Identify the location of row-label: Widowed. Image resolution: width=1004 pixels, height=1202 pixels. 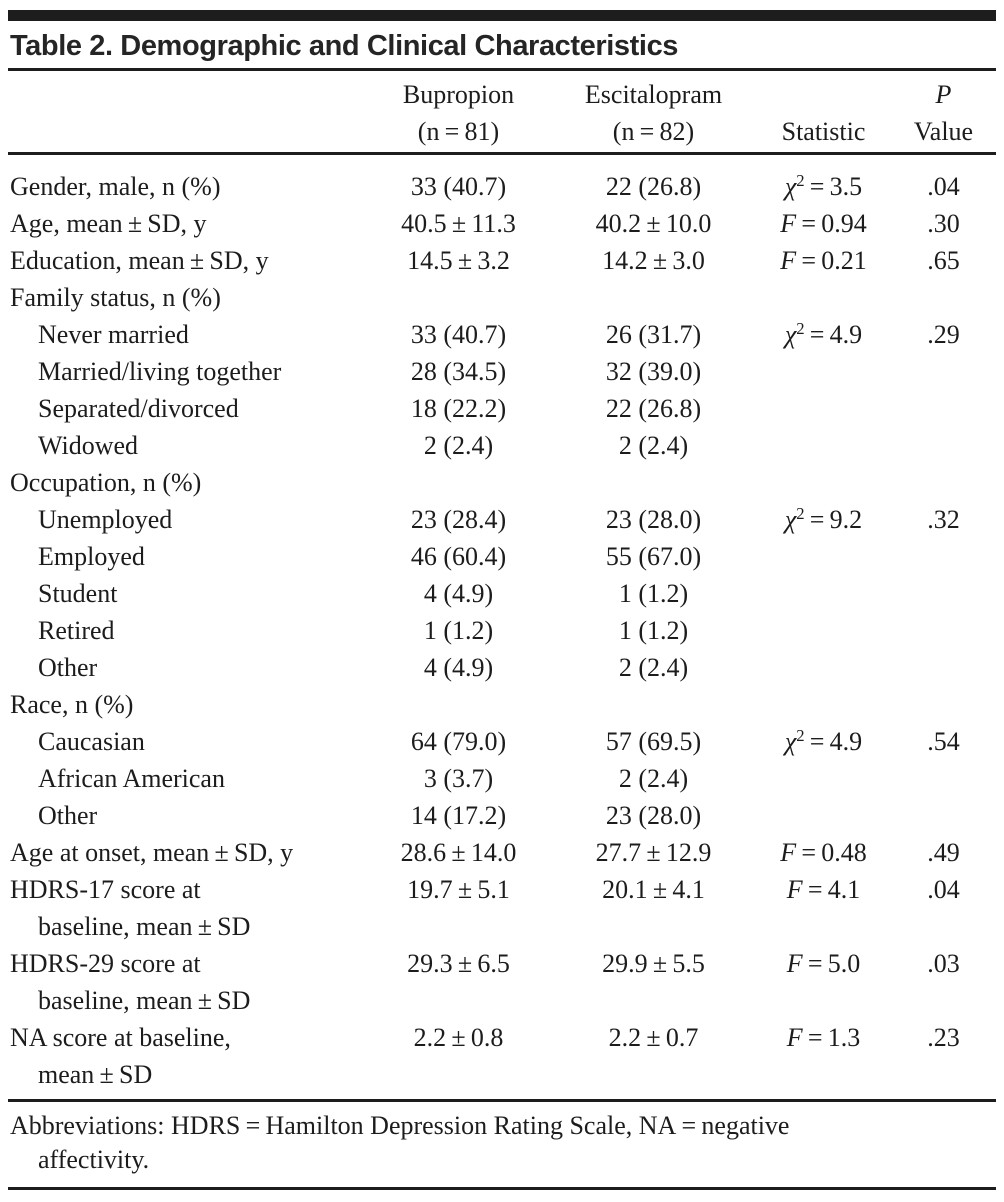
(88, 445).